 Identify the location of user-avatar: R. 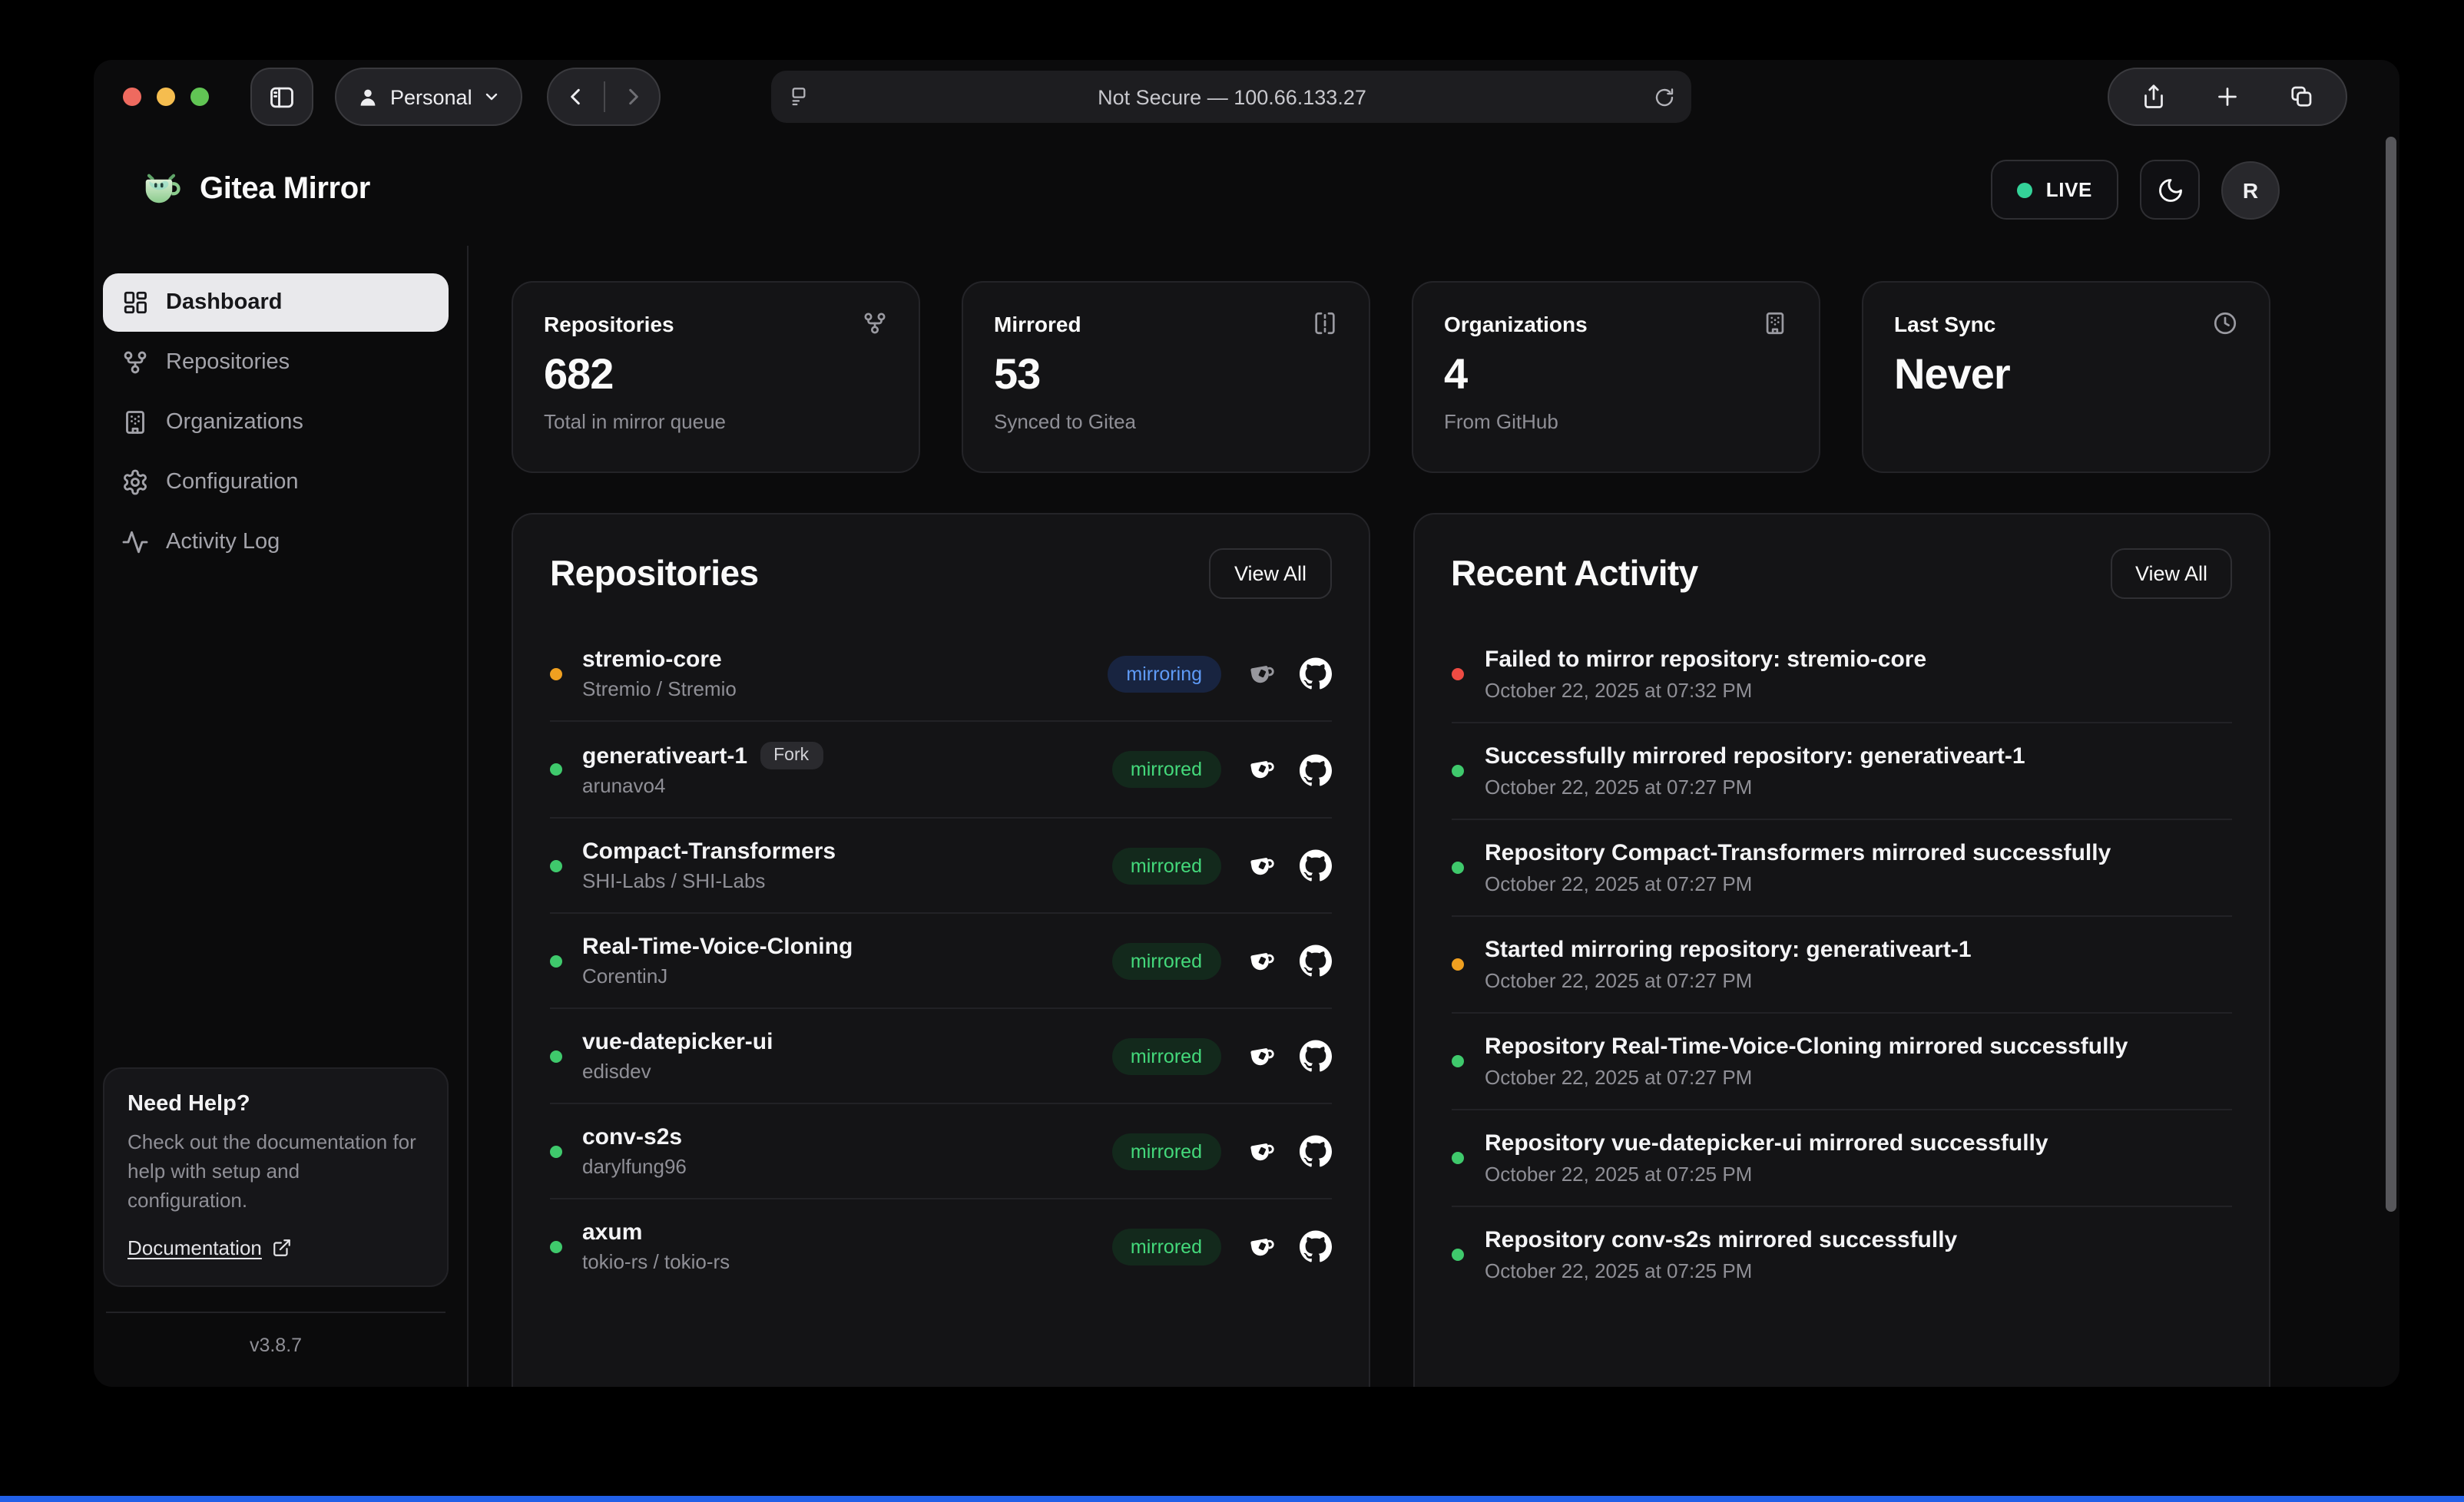
(2250, 190).